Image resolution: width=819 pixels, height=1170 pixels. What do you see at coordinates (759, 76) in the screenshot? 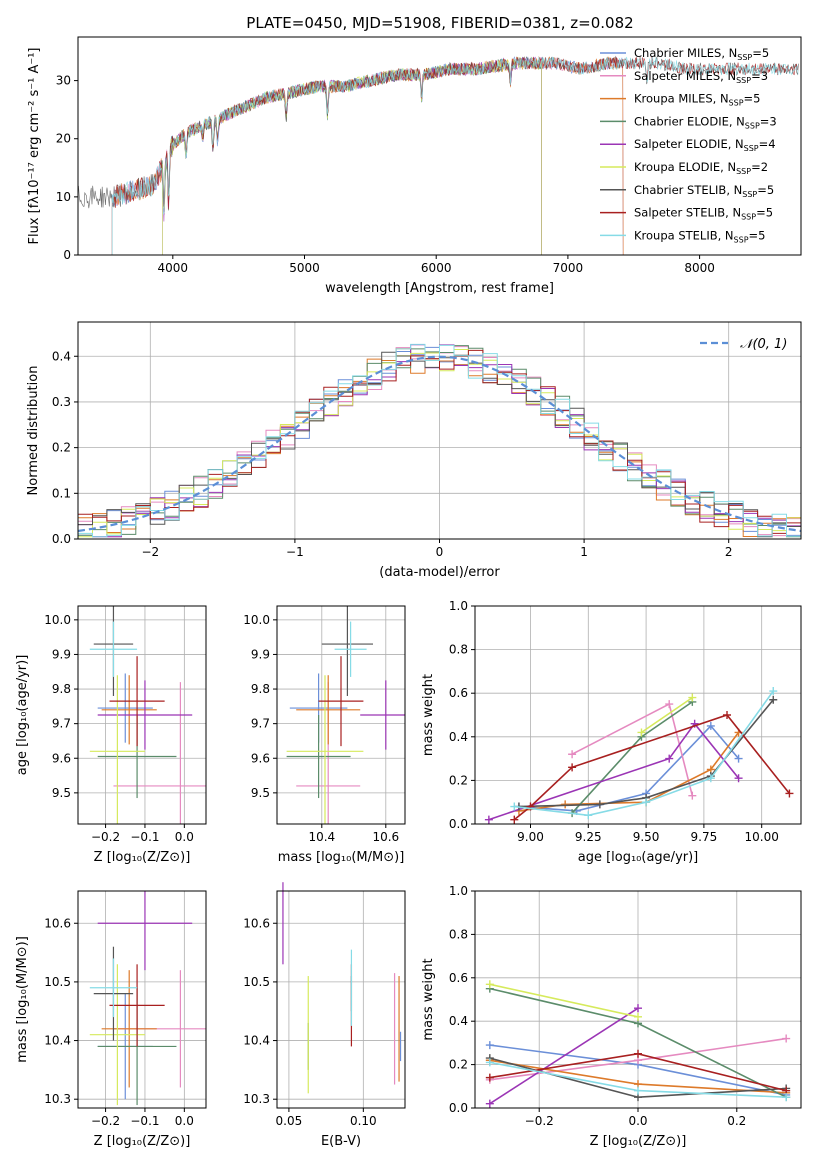
I see `legend-tail: =3` at bounding box center [759, 76].